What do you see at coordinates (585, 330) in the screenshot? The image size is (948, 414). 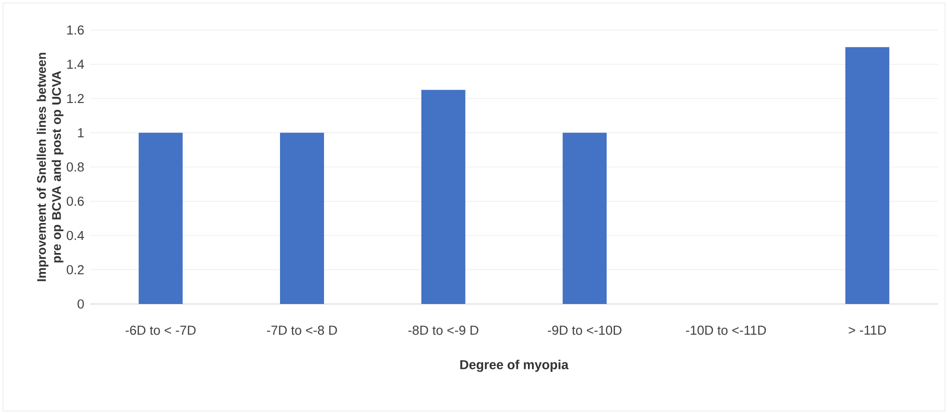 I see `x-tick-label: -9D to <-10D` at bounding box center [585, 330].